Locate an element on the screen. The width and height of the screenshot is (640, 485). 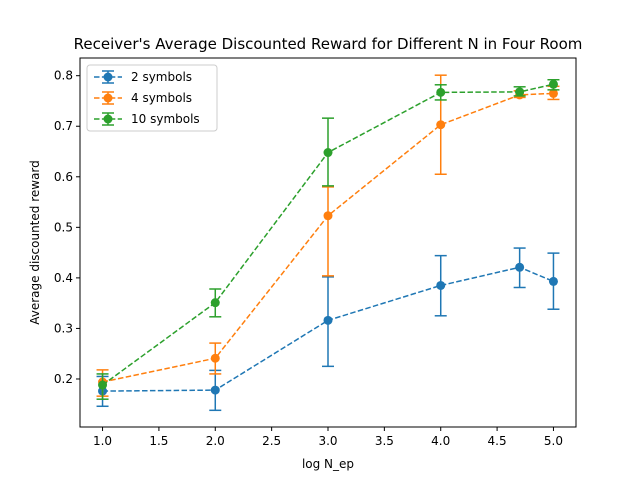
legend-label: 4 symbols is located at coordinates (161, 98).